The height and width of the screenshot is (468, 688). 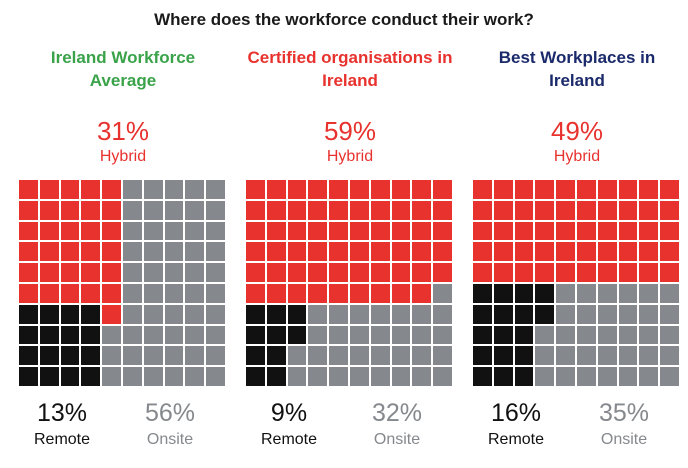 I want to click on panel-title: Best Workplaces in Ireland, so click(x=577, y=69).